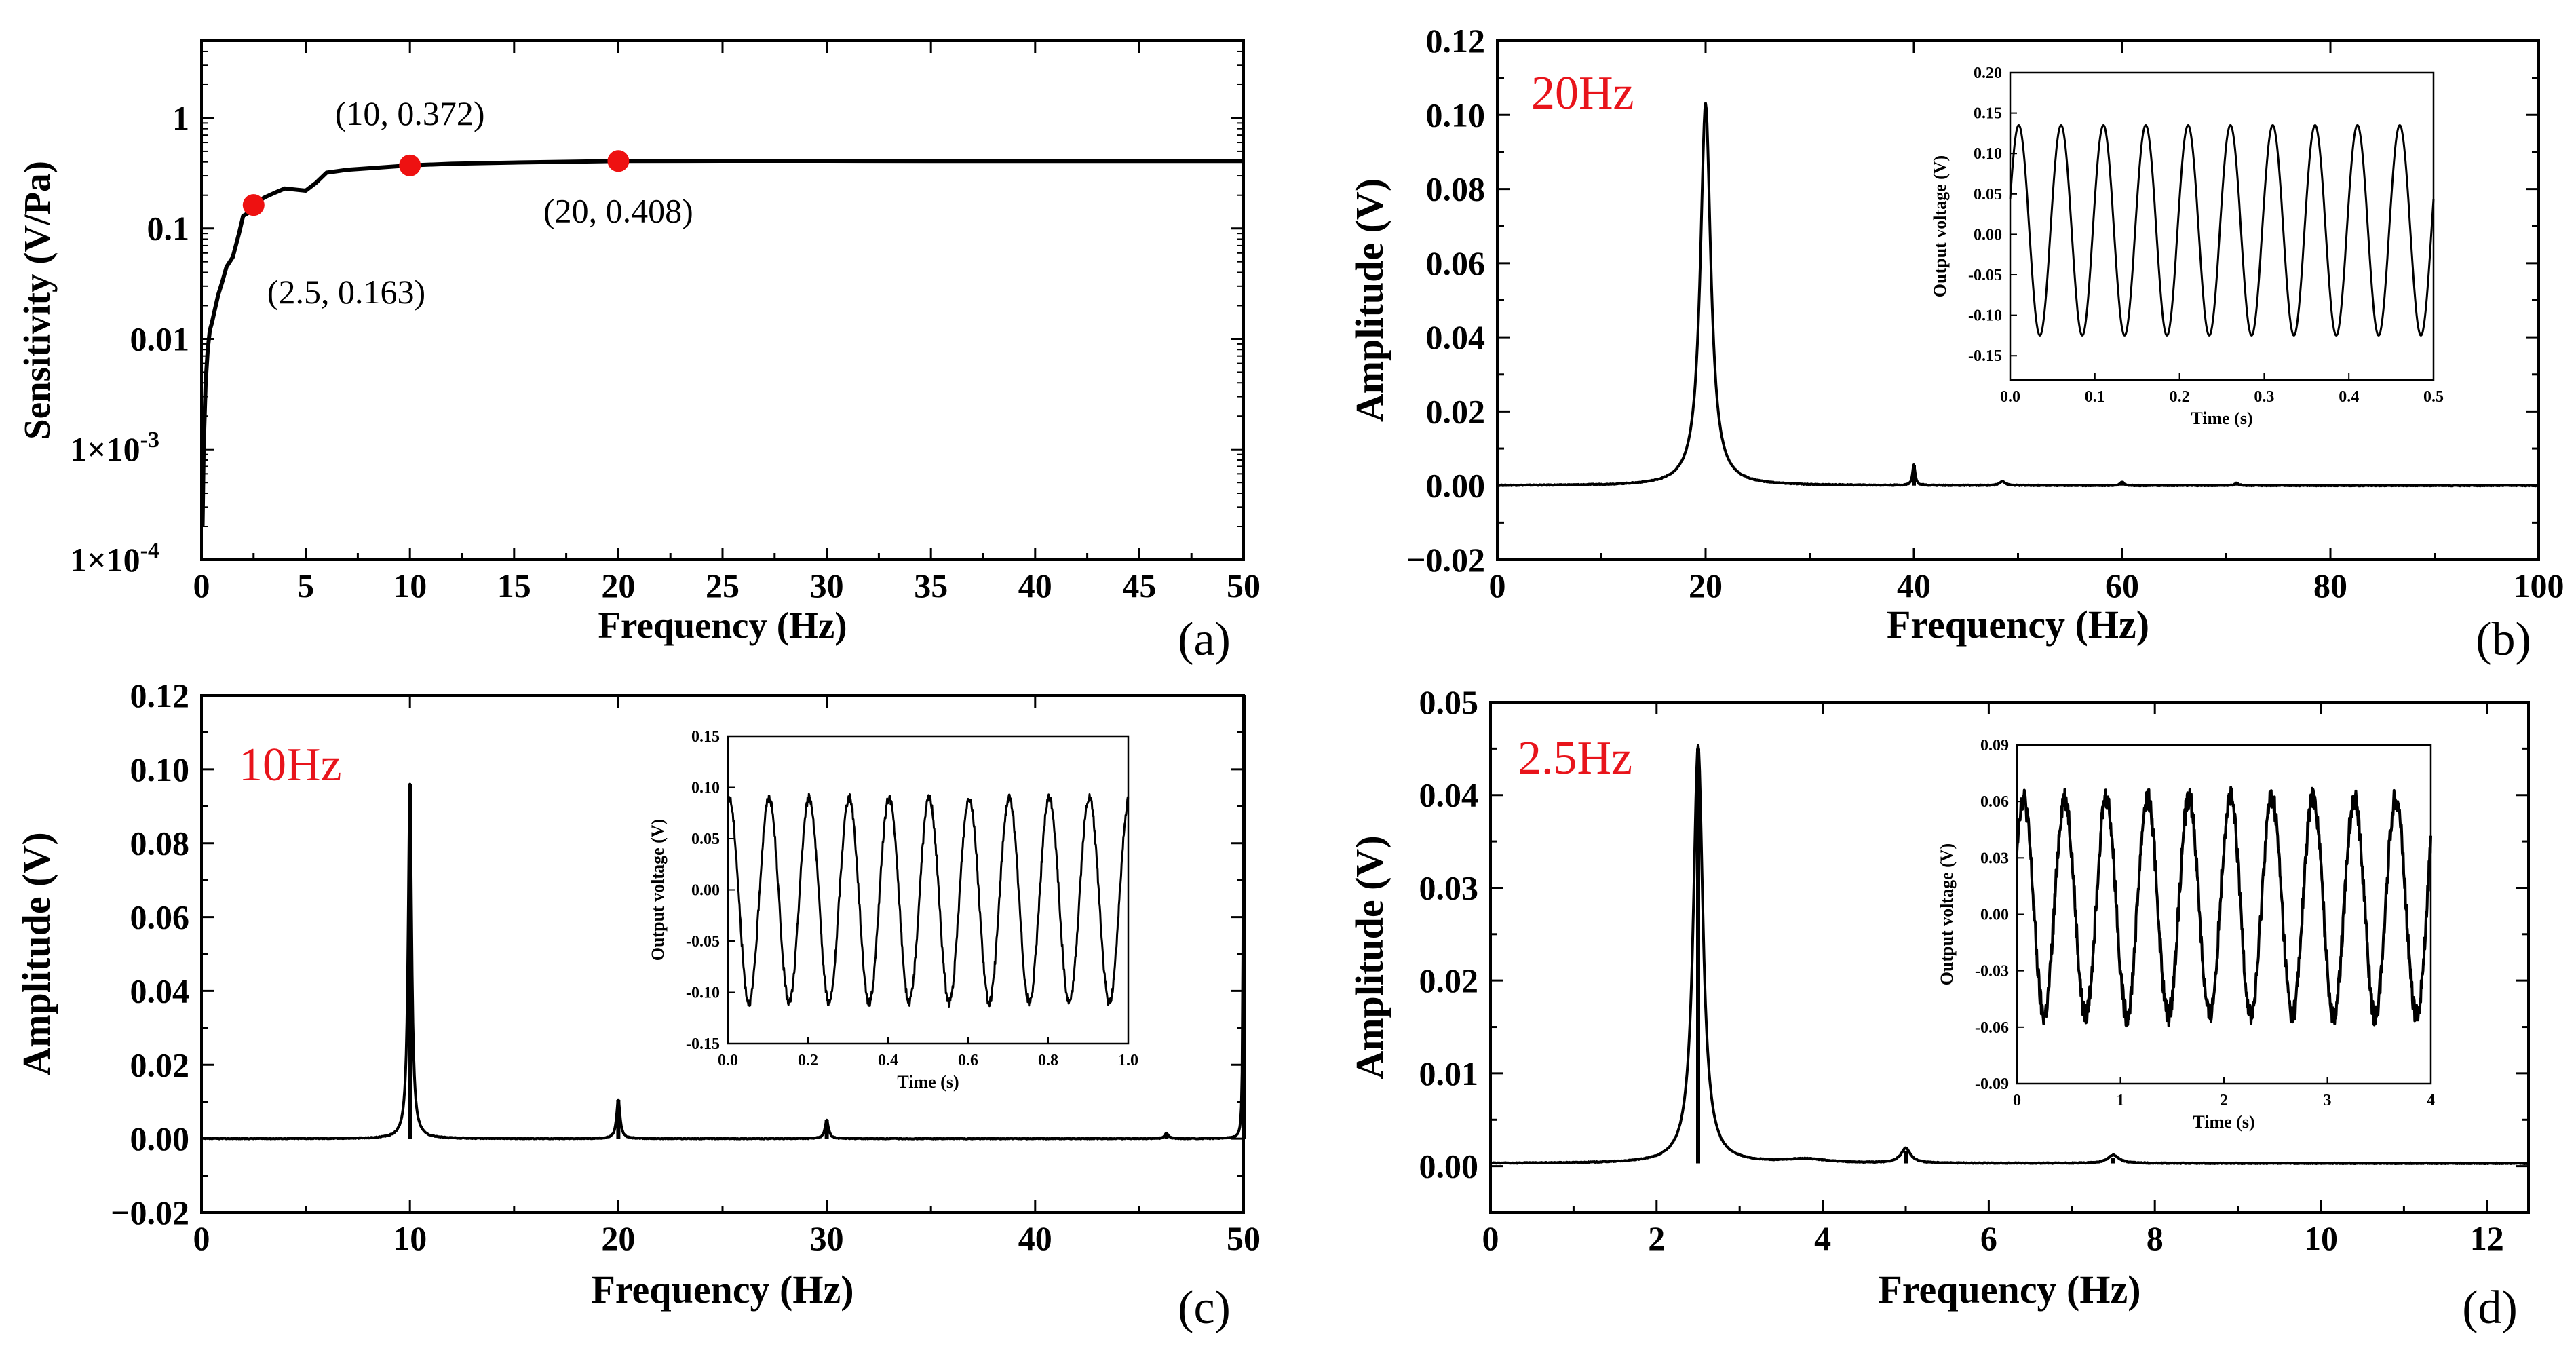 Image resolution: width=2576 pixels, height=1355 pixels. I want to click on x-tick-label: 5, so click(305, 586).